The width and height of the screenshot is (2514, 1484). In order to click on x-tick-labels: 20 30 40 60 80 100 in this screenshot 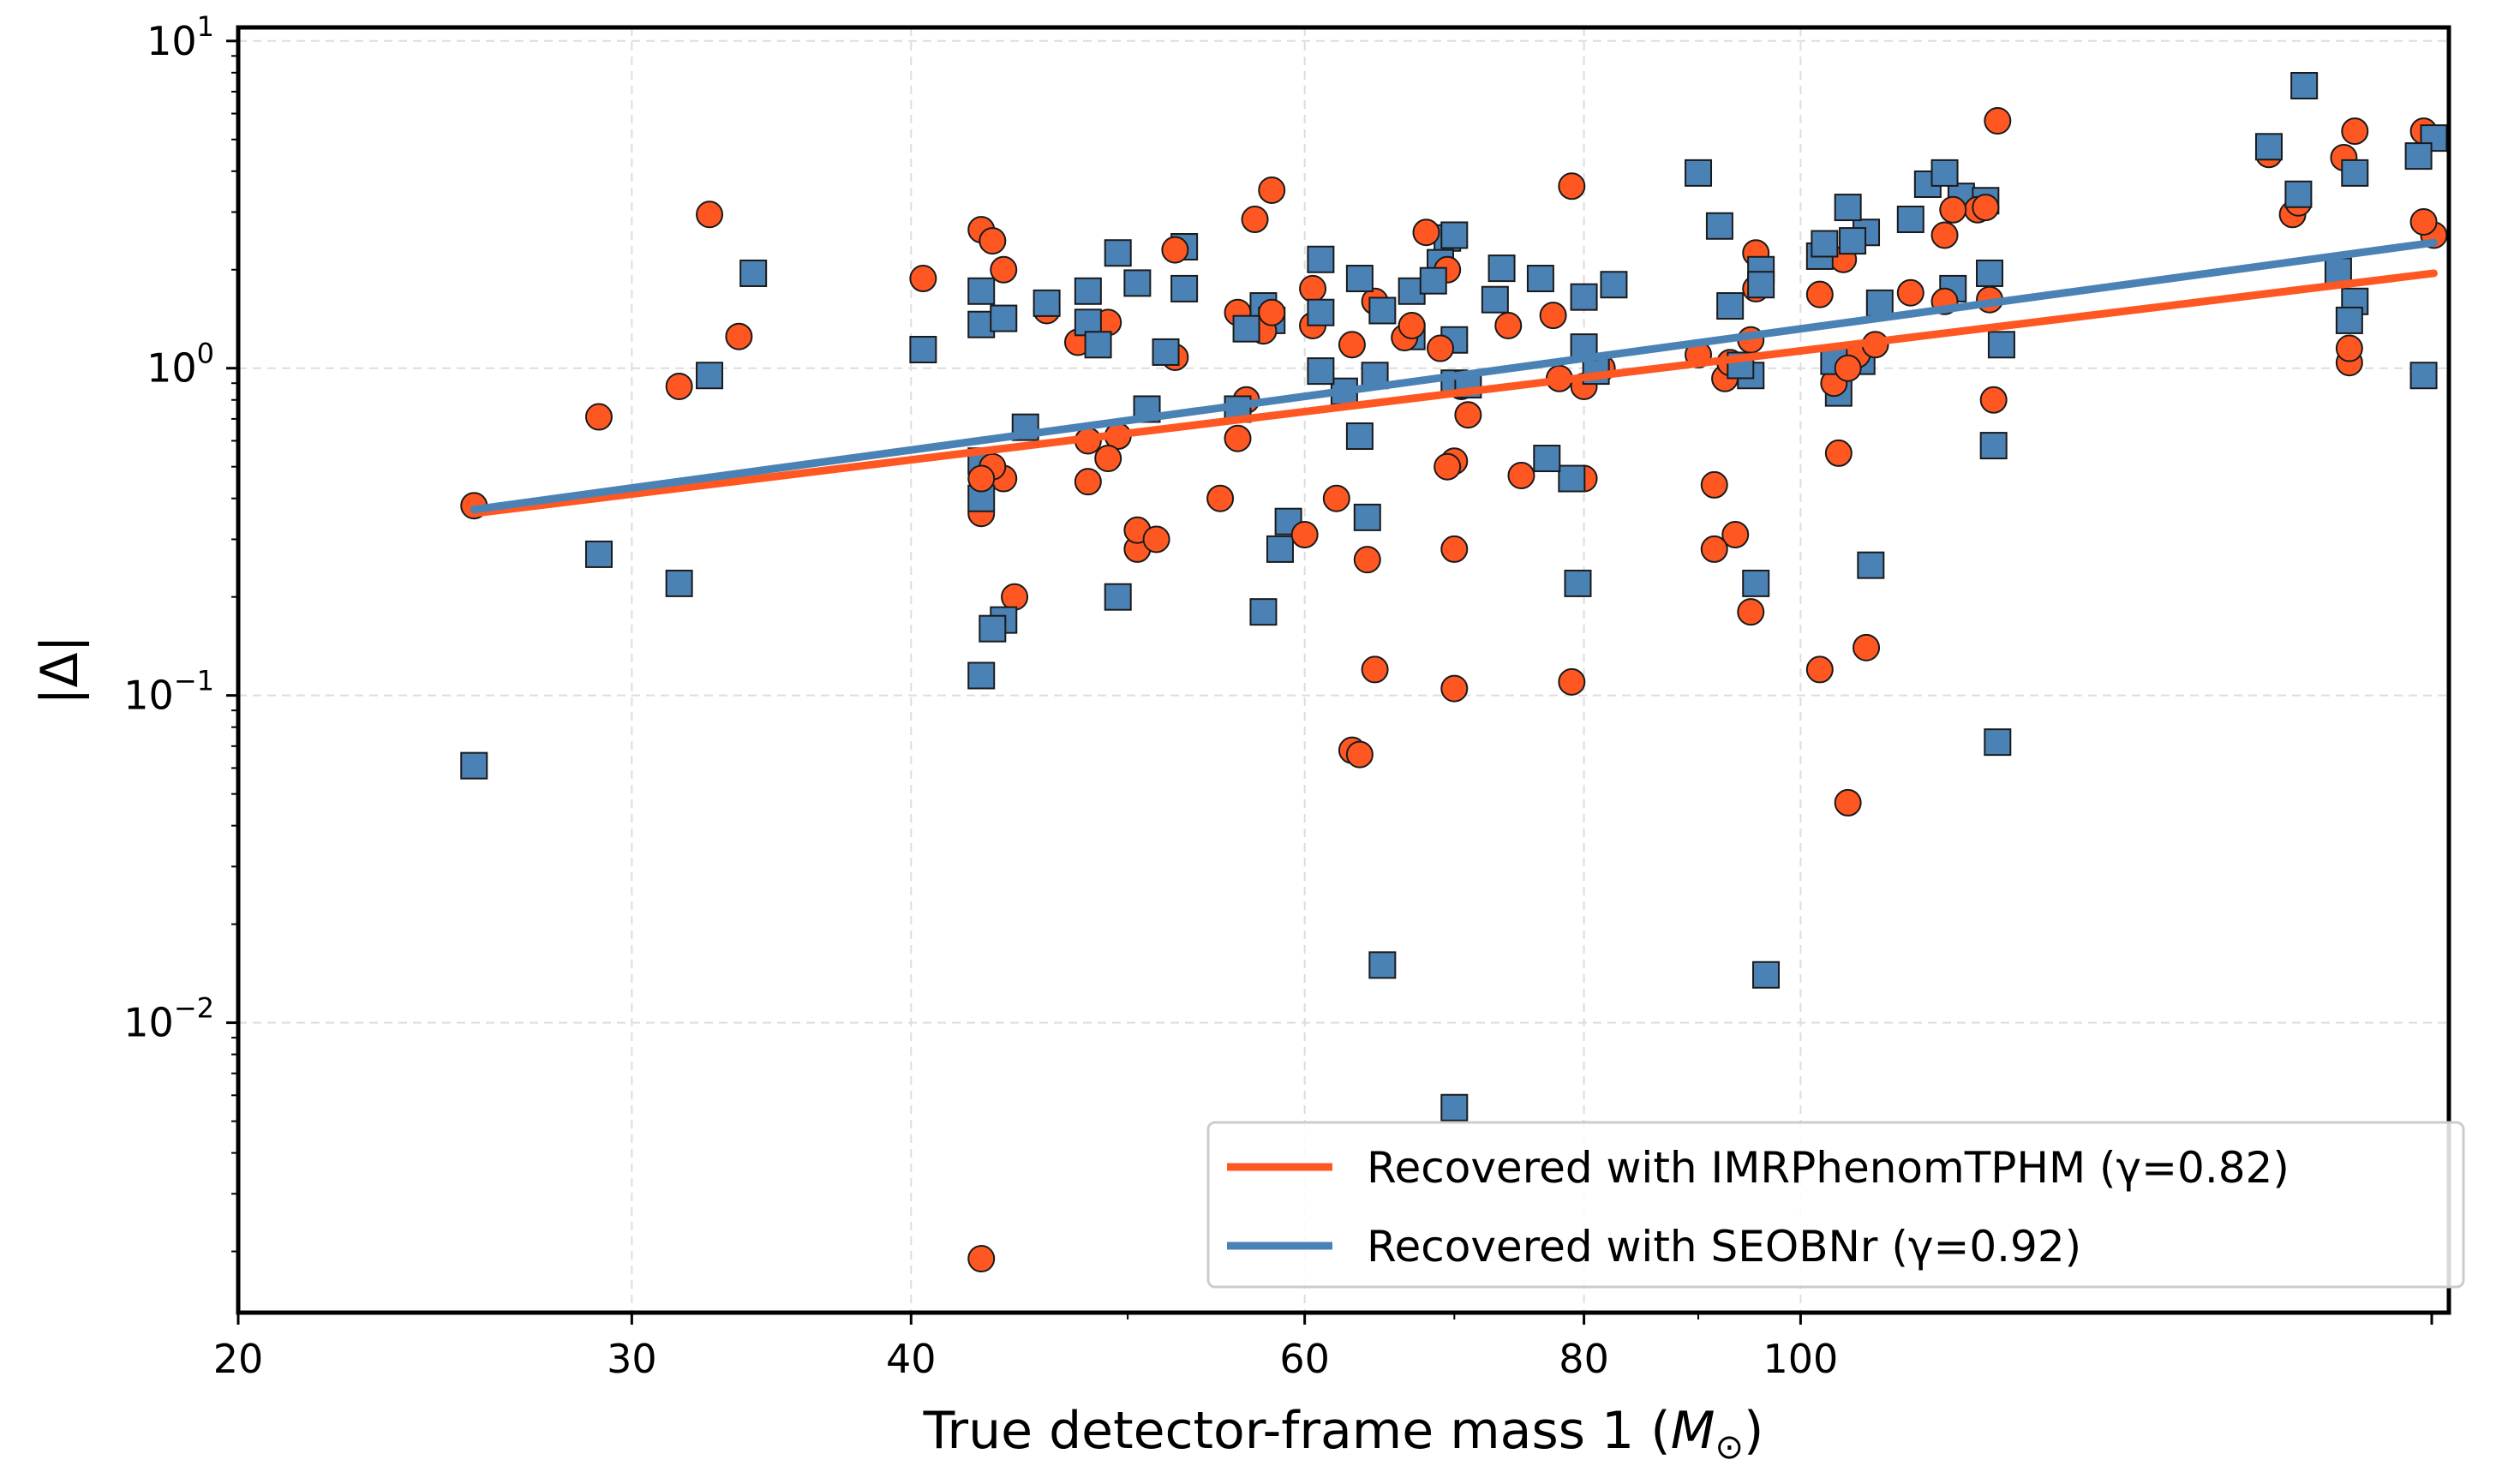, I will do `click(1026, 1359)`.